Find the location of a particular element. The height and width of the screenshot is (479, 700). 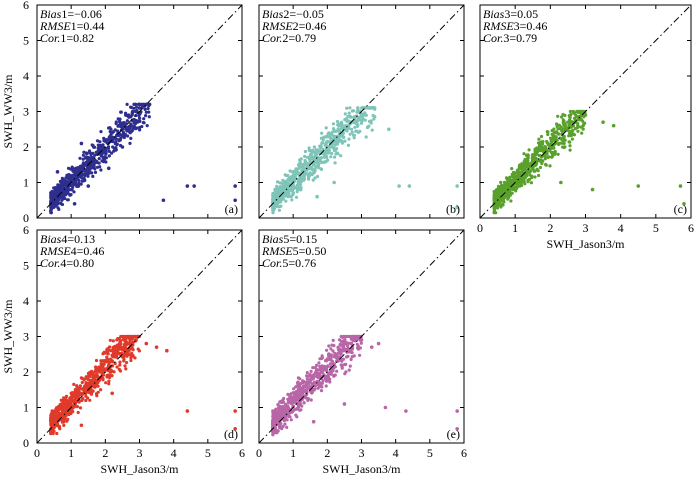

x-tick-label: 2 is located at coordinates (105, 453).